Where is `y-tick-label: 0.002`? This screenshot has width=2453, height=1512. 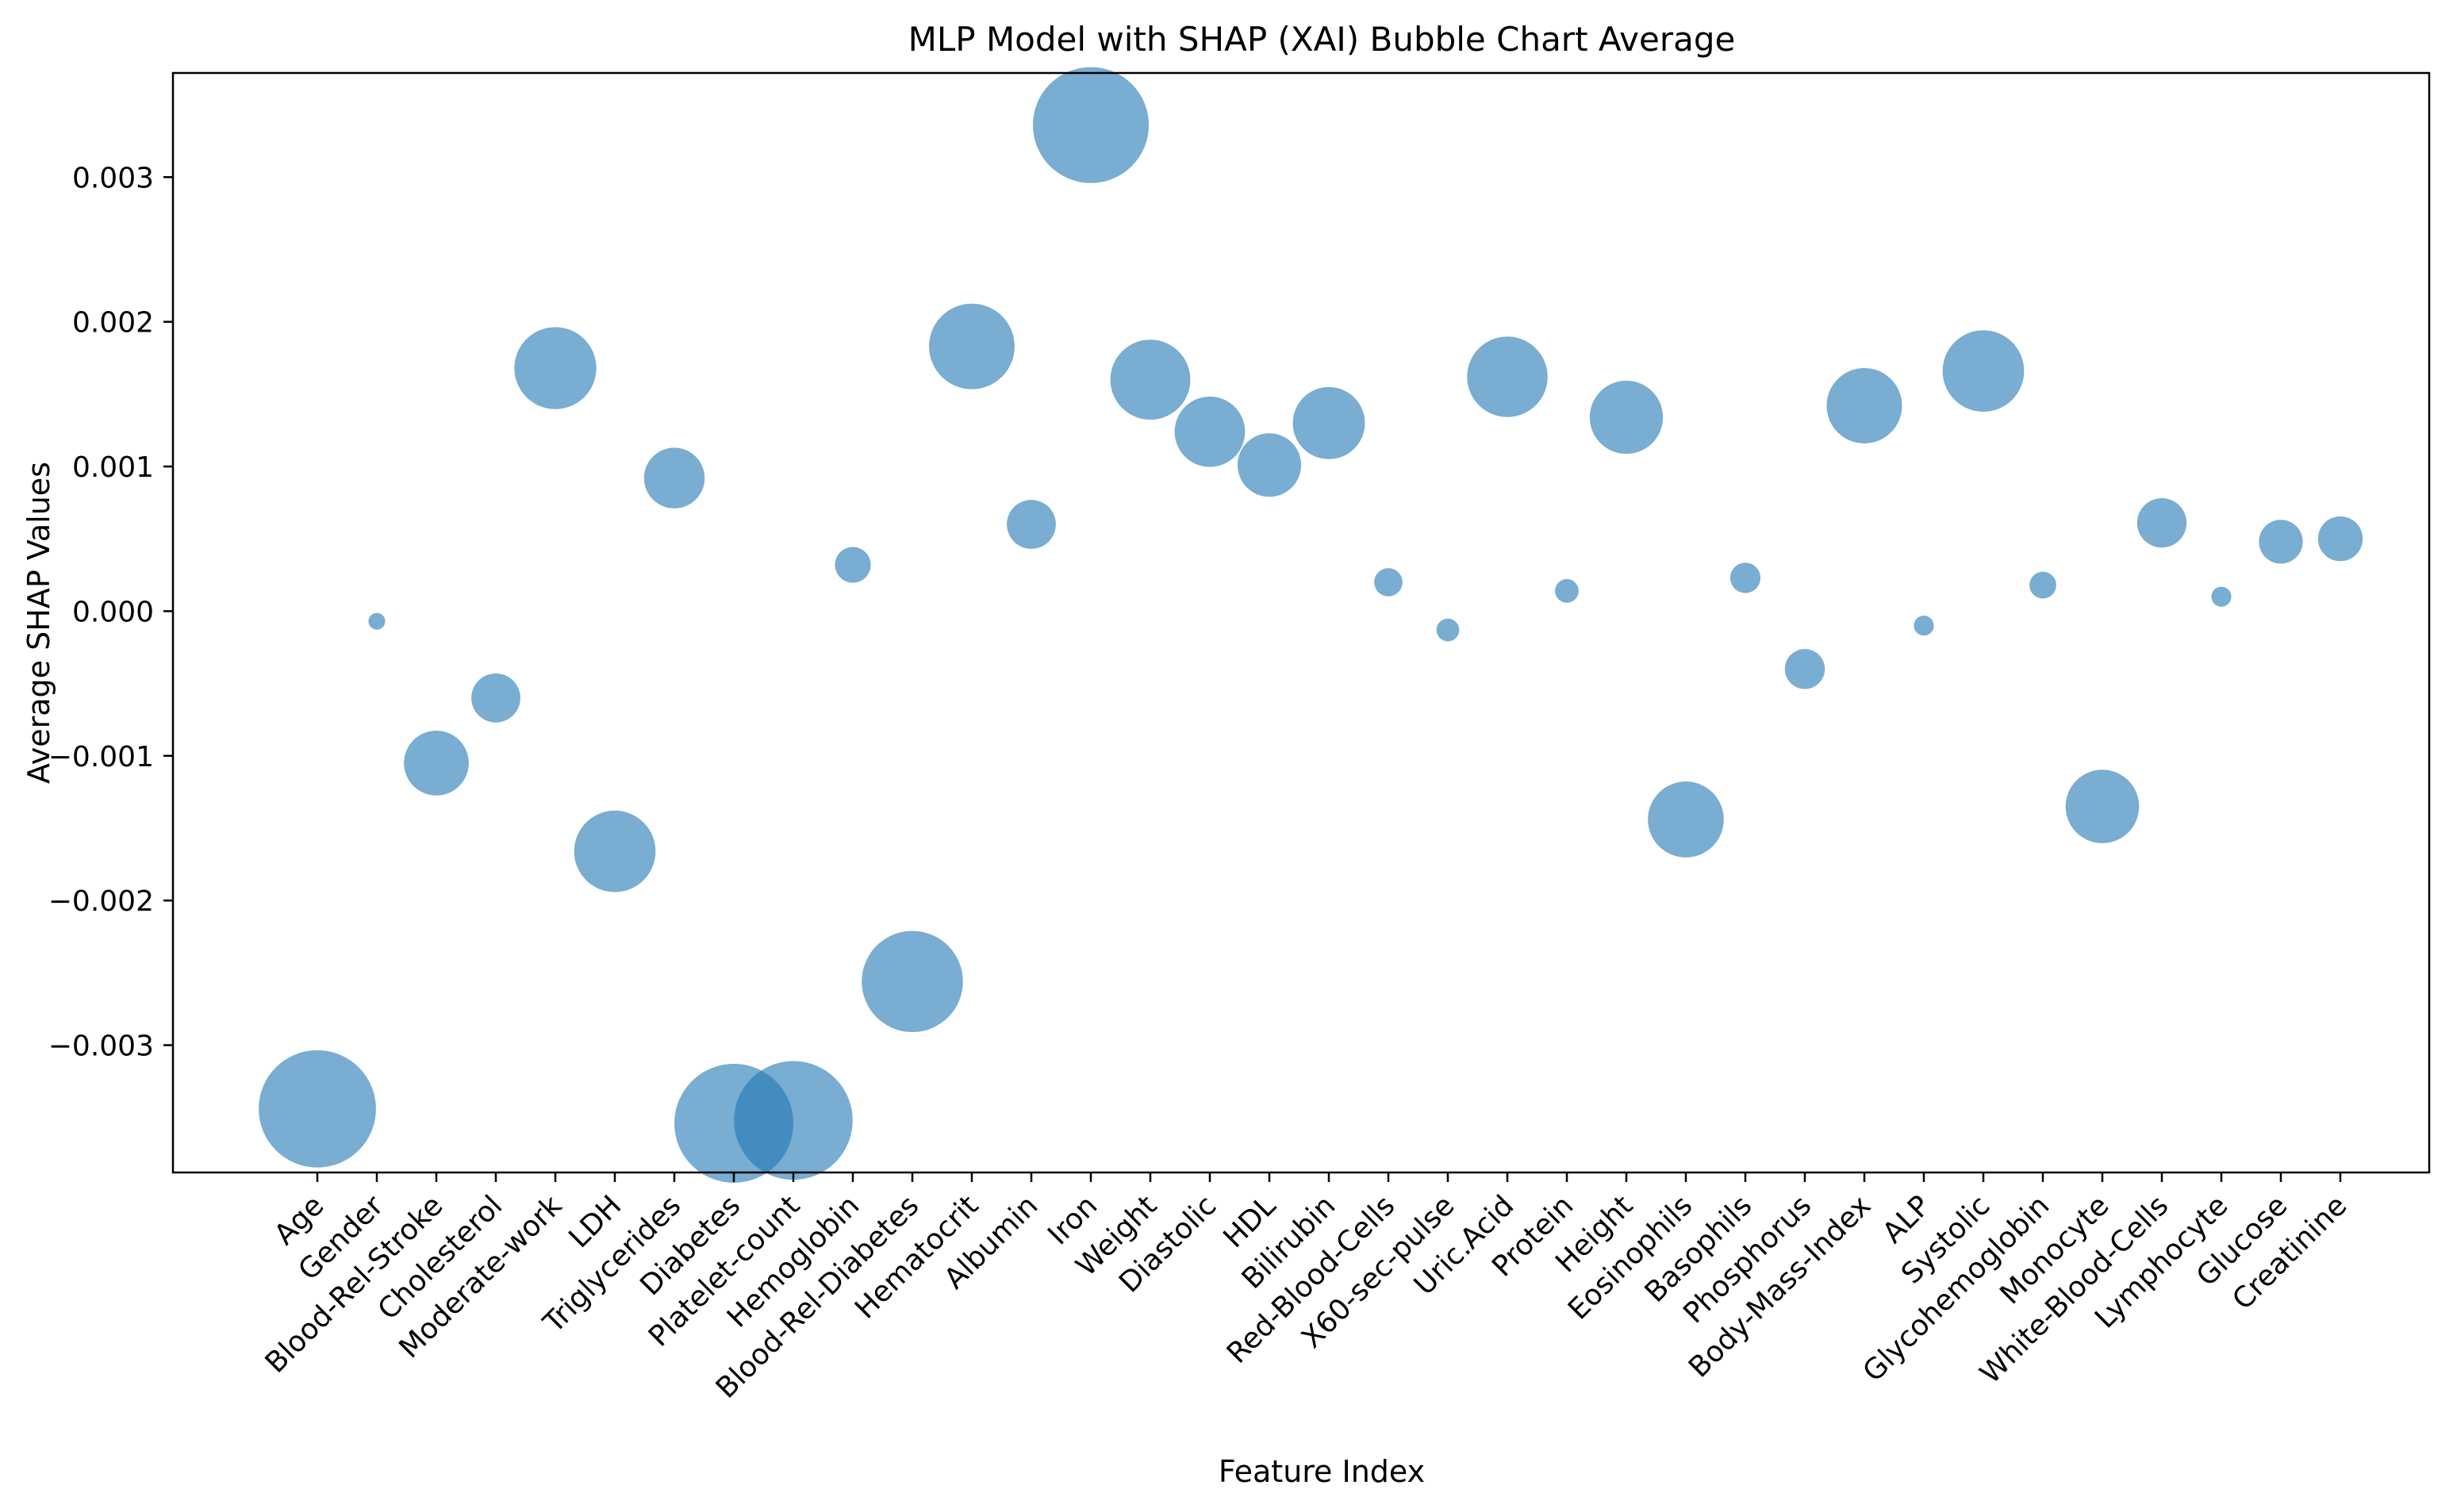 y-tick-label: 0.002 is located at coordinates (113, 324).